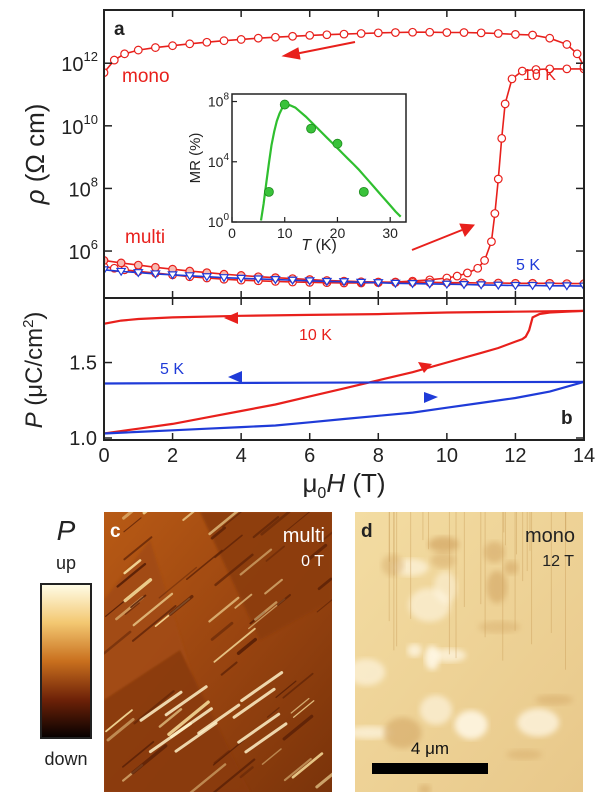  Describe the element at coordinates (66, 661) in the screenshot. I see `colorbar-gradient` at that location.